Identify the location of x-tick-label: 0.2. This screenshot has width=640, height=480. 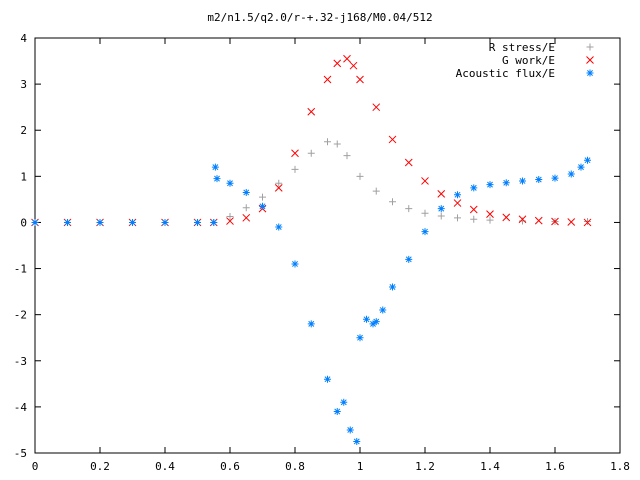
(100, 466).